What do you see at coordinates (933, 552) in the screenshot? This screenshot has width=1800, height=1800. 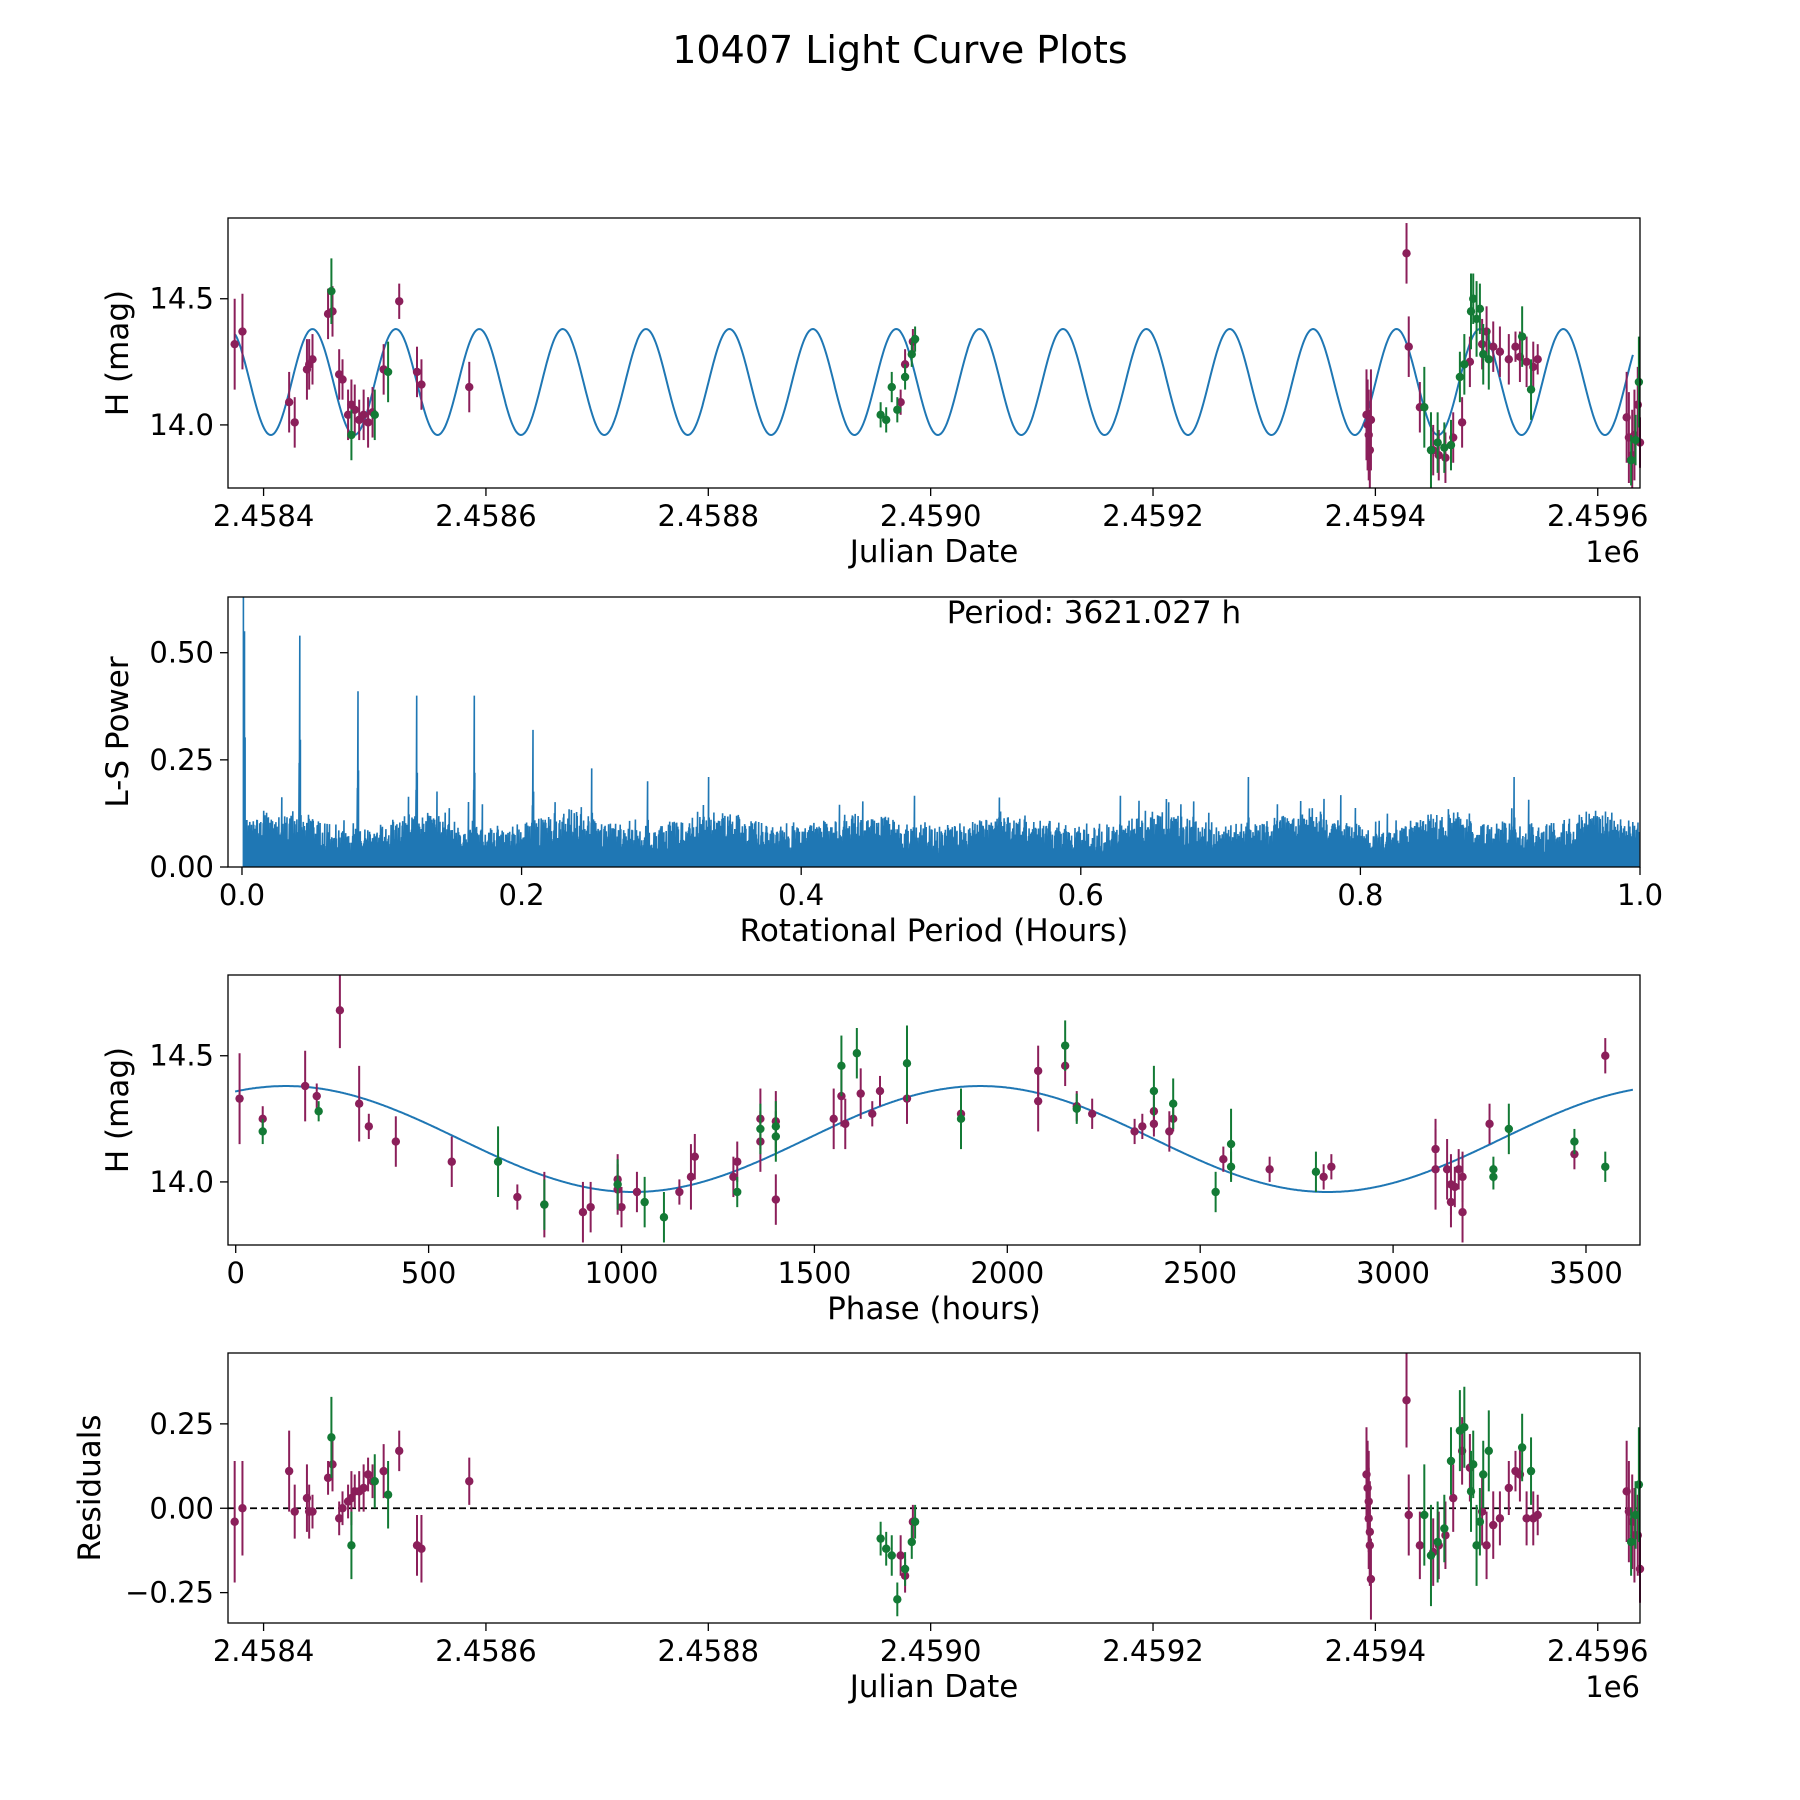 I see `light-curve-xlabel: Julian Date` at bounding box center [933, 552].